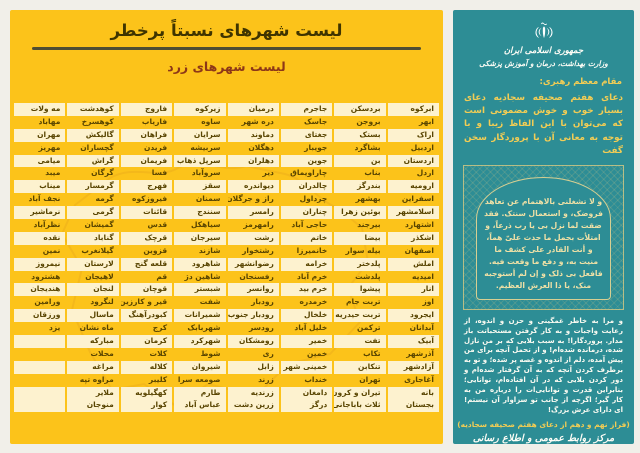 The image size is (640, 453). Describe the element at coordinates (40, 161) in the screenshot. I see `city-cell: میامی` at that location.